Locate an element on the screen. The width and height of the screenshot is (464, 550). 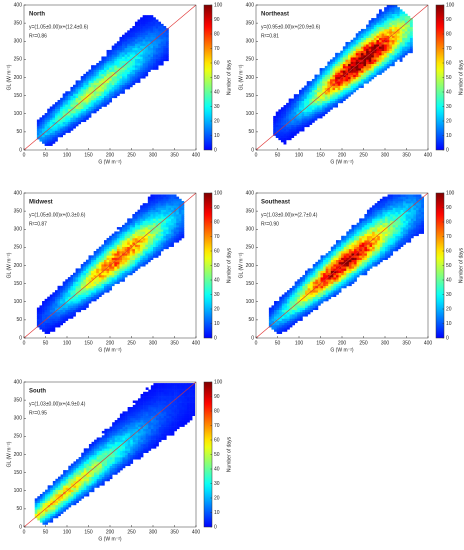
x-tick-label: 200 is located at coordinates (110, 343).